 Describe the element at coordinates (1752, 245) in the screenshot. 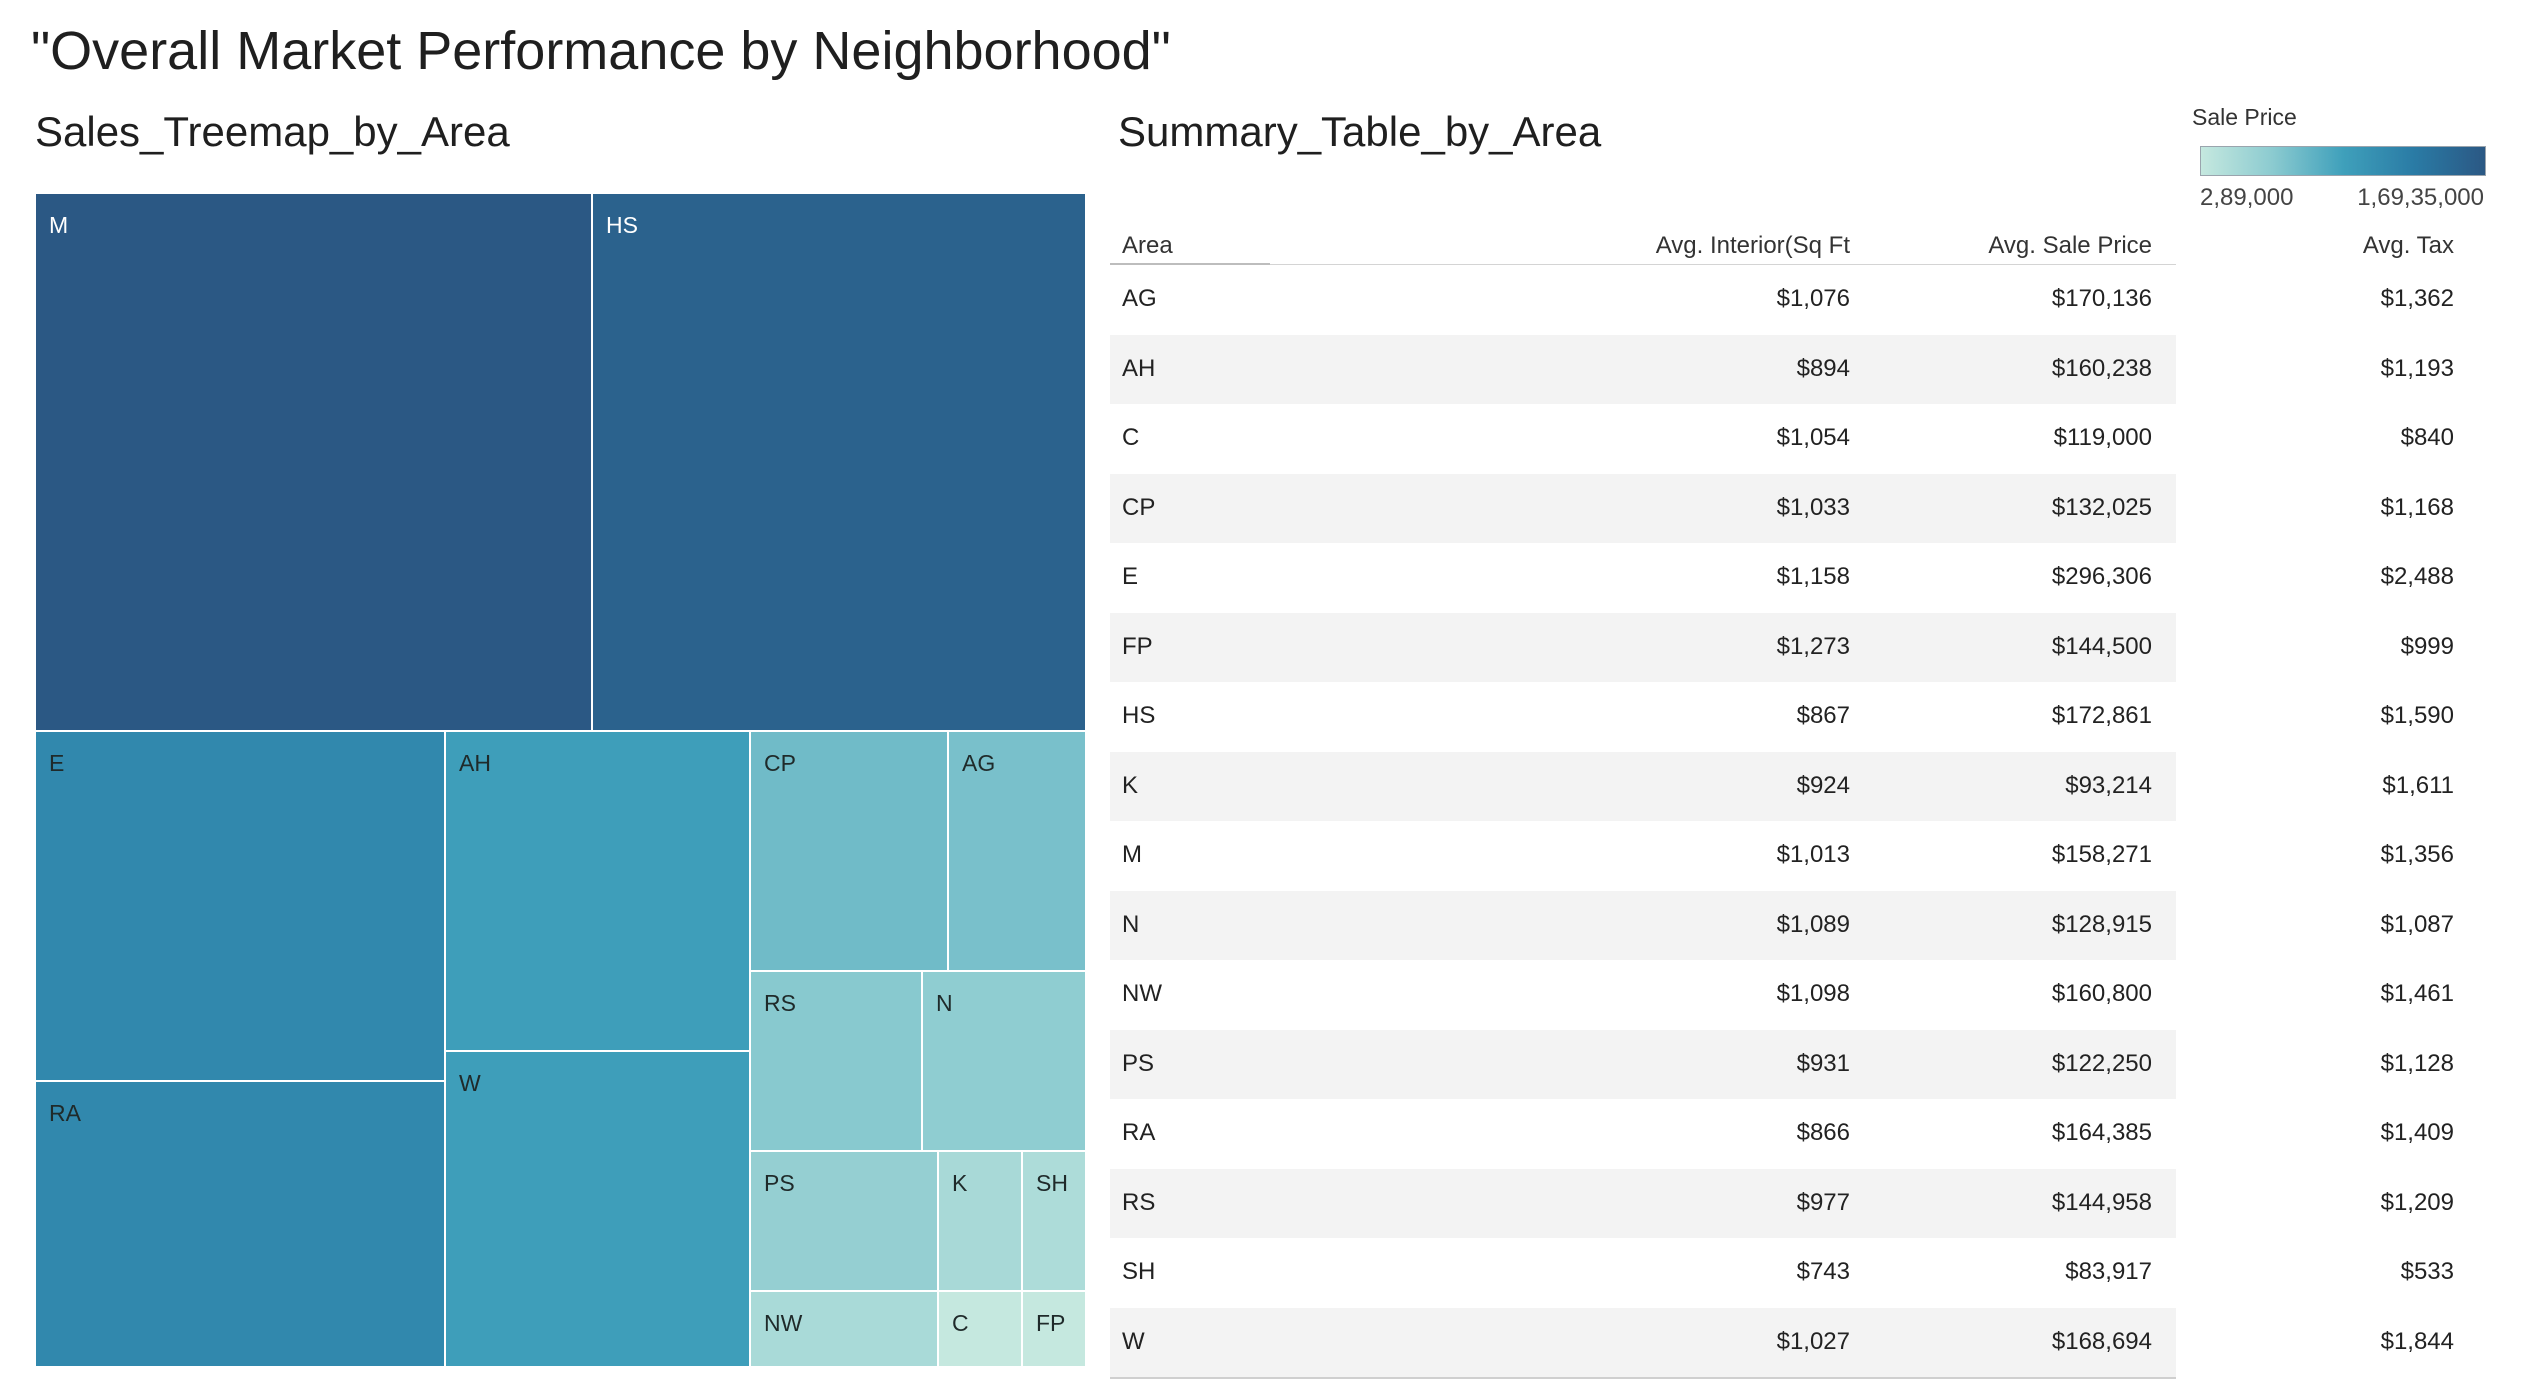

I see `header-avg-interior: Avg. Interior(Sq Ft` at that location.